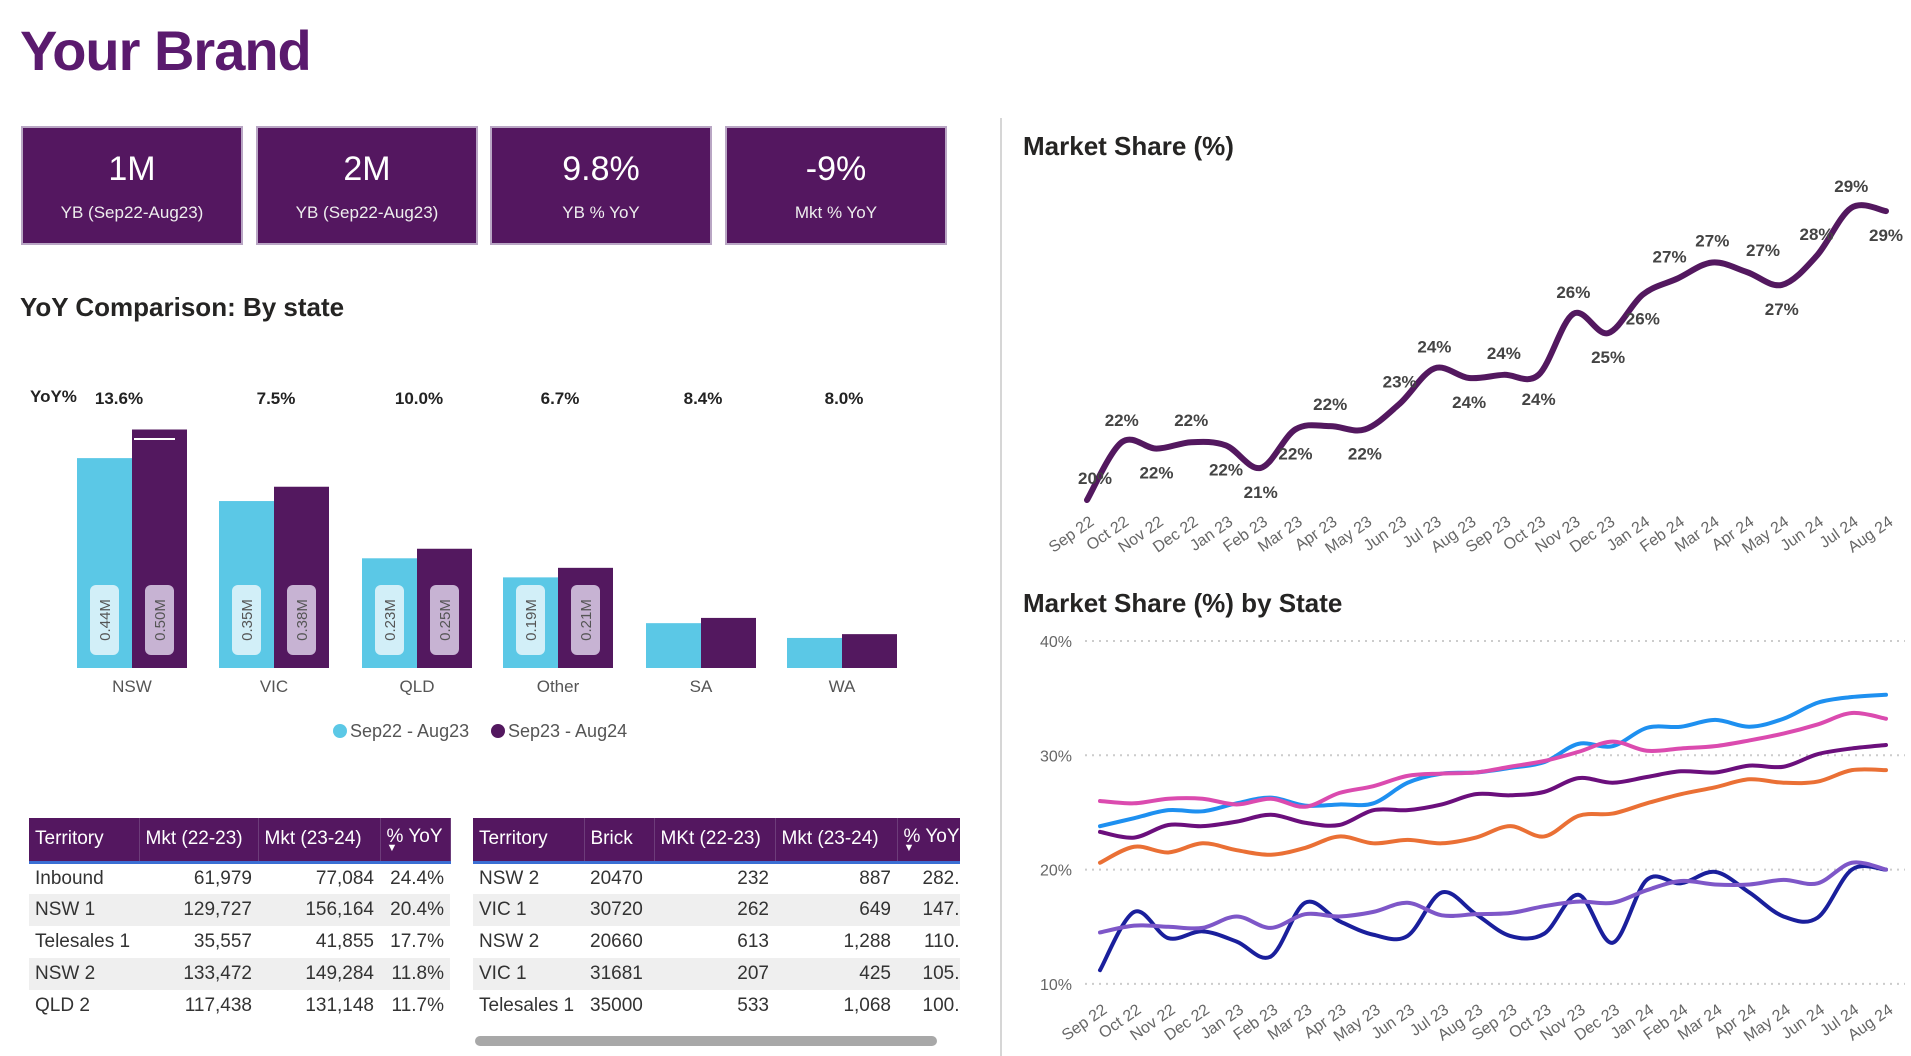 Image resolution: width=1911 pixels, height=1056 pixels. I want to click on table-cell: 129,727, so click(198, 910).